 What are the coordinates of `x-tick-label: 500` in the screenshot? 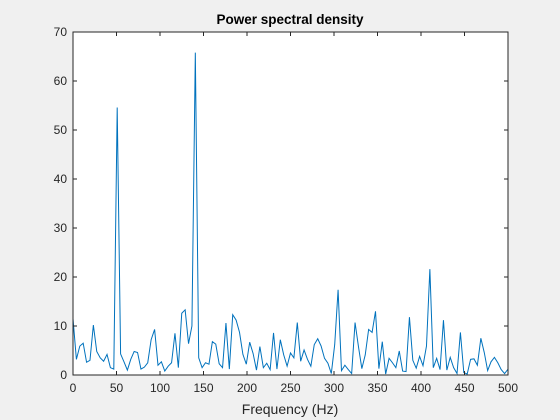 It's located at (508, 388).